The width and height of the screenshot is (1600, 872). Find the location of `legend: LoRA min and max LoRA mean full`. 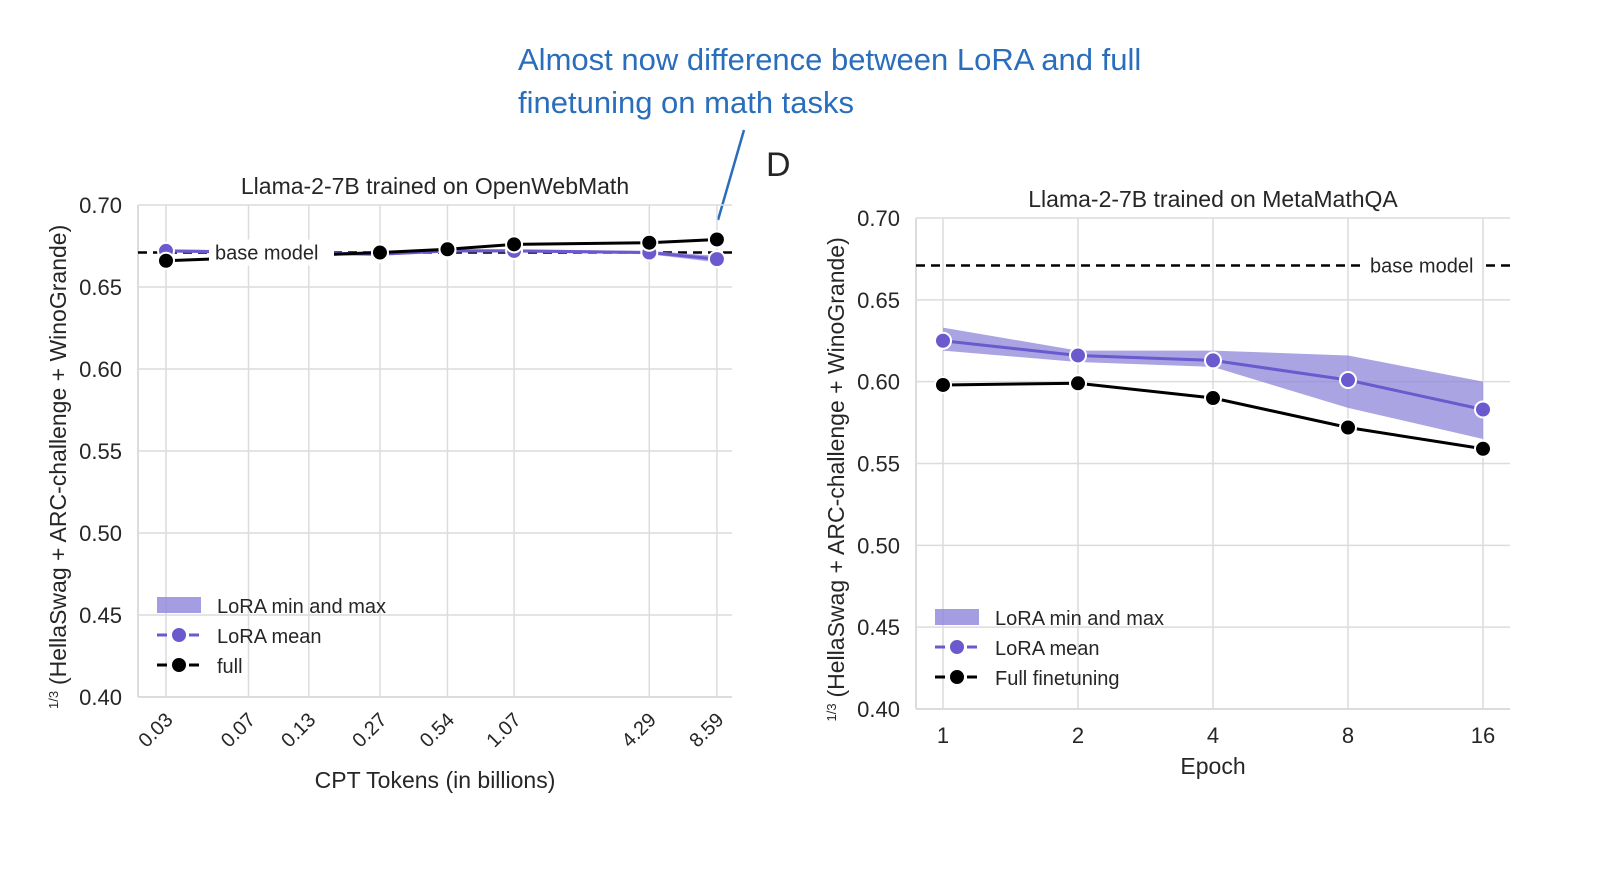

legend: LoRA min and max LoRA mean full is located at coordinates (271, 637).